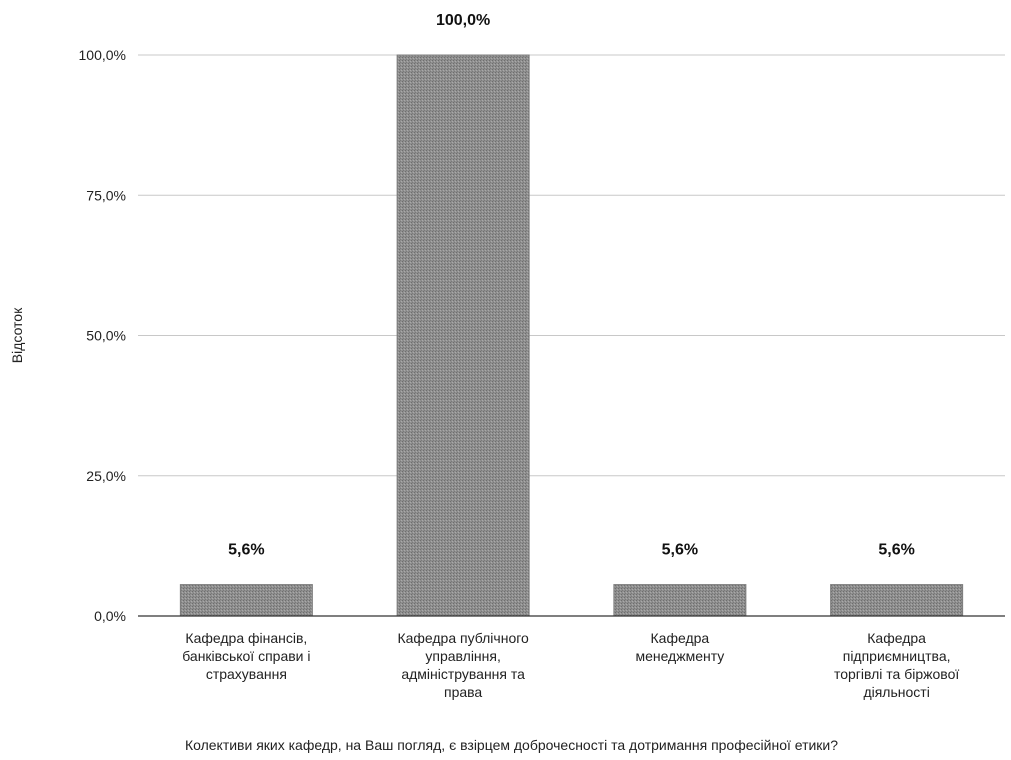 The height and width of the screenshot is (760, 1011). I want to click on bar-value-label: 100,0%, so click(463, 20).